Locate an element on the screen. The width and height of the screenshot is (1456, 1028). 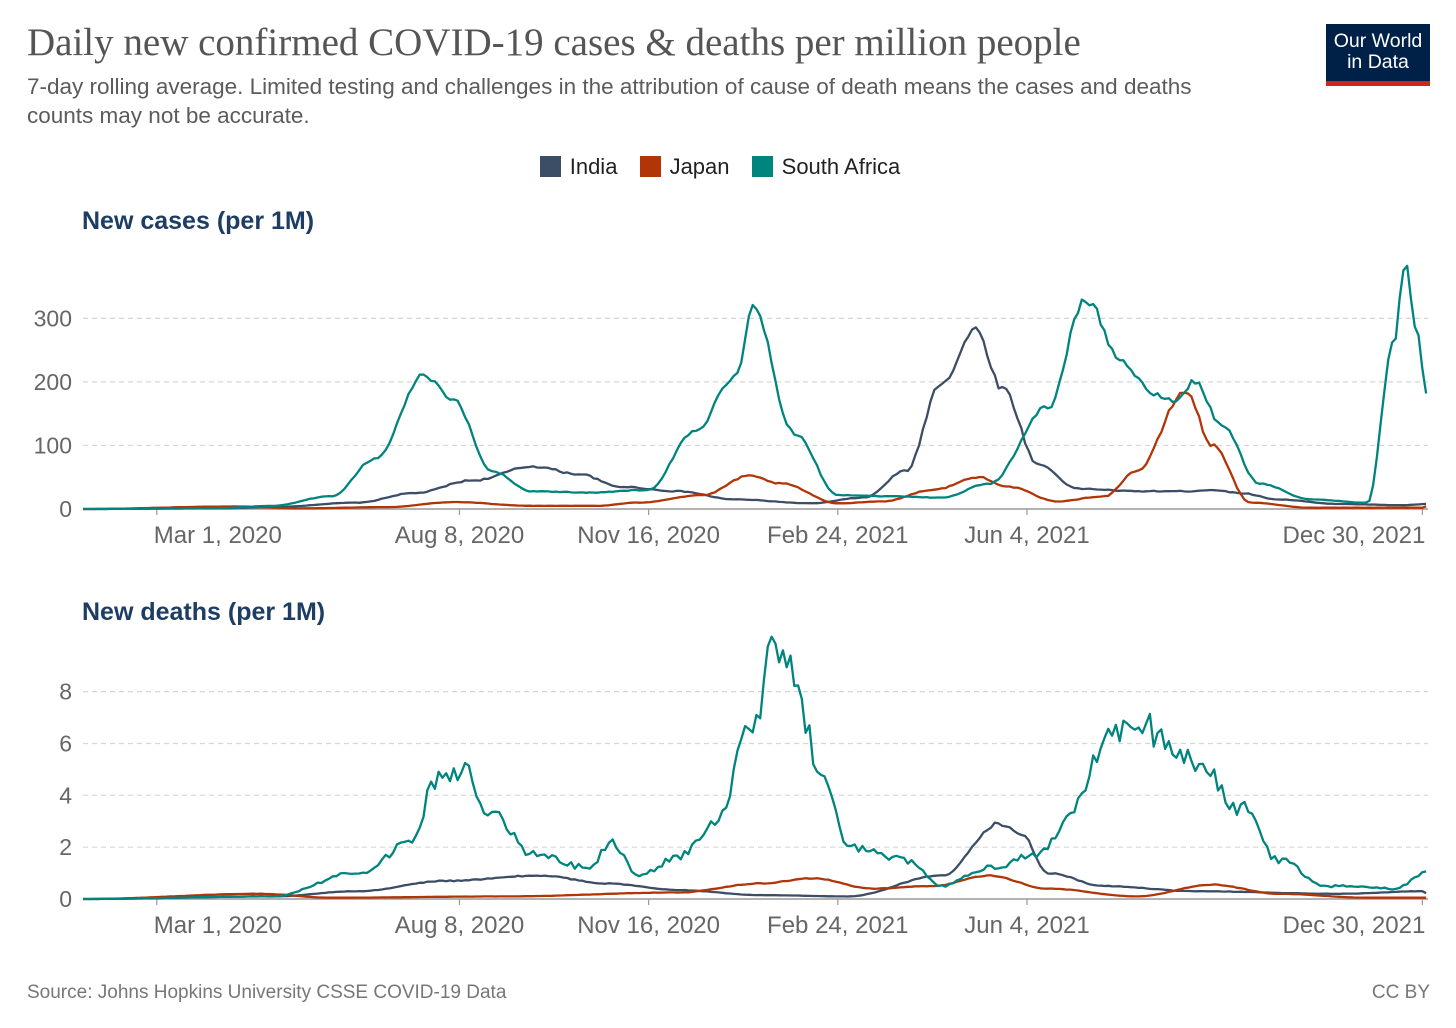
series-line-india is located at coordinates (755, 861).